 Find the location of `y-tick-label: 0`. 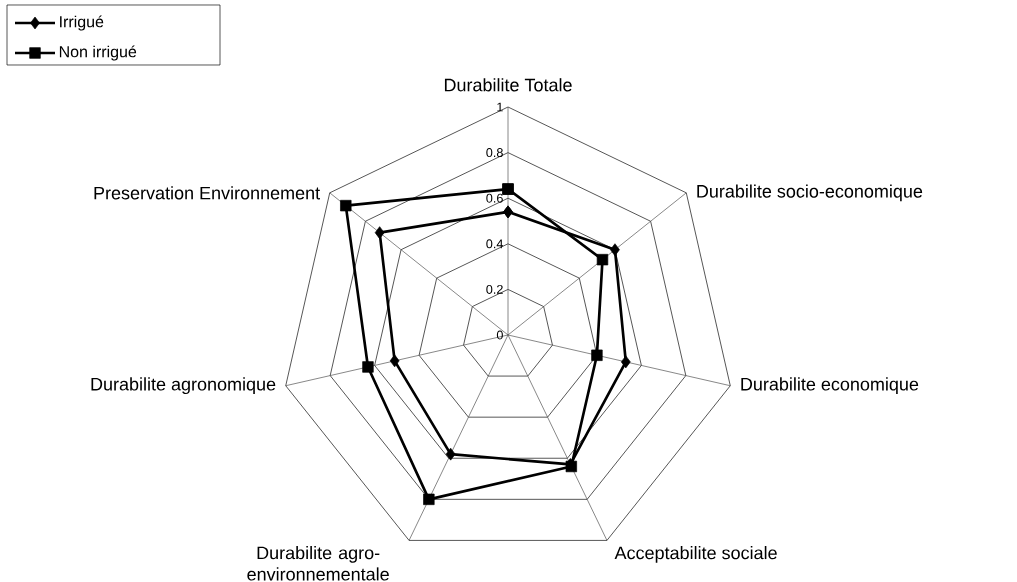

y-tick-label: 0 is located at coordinates (499, 335).